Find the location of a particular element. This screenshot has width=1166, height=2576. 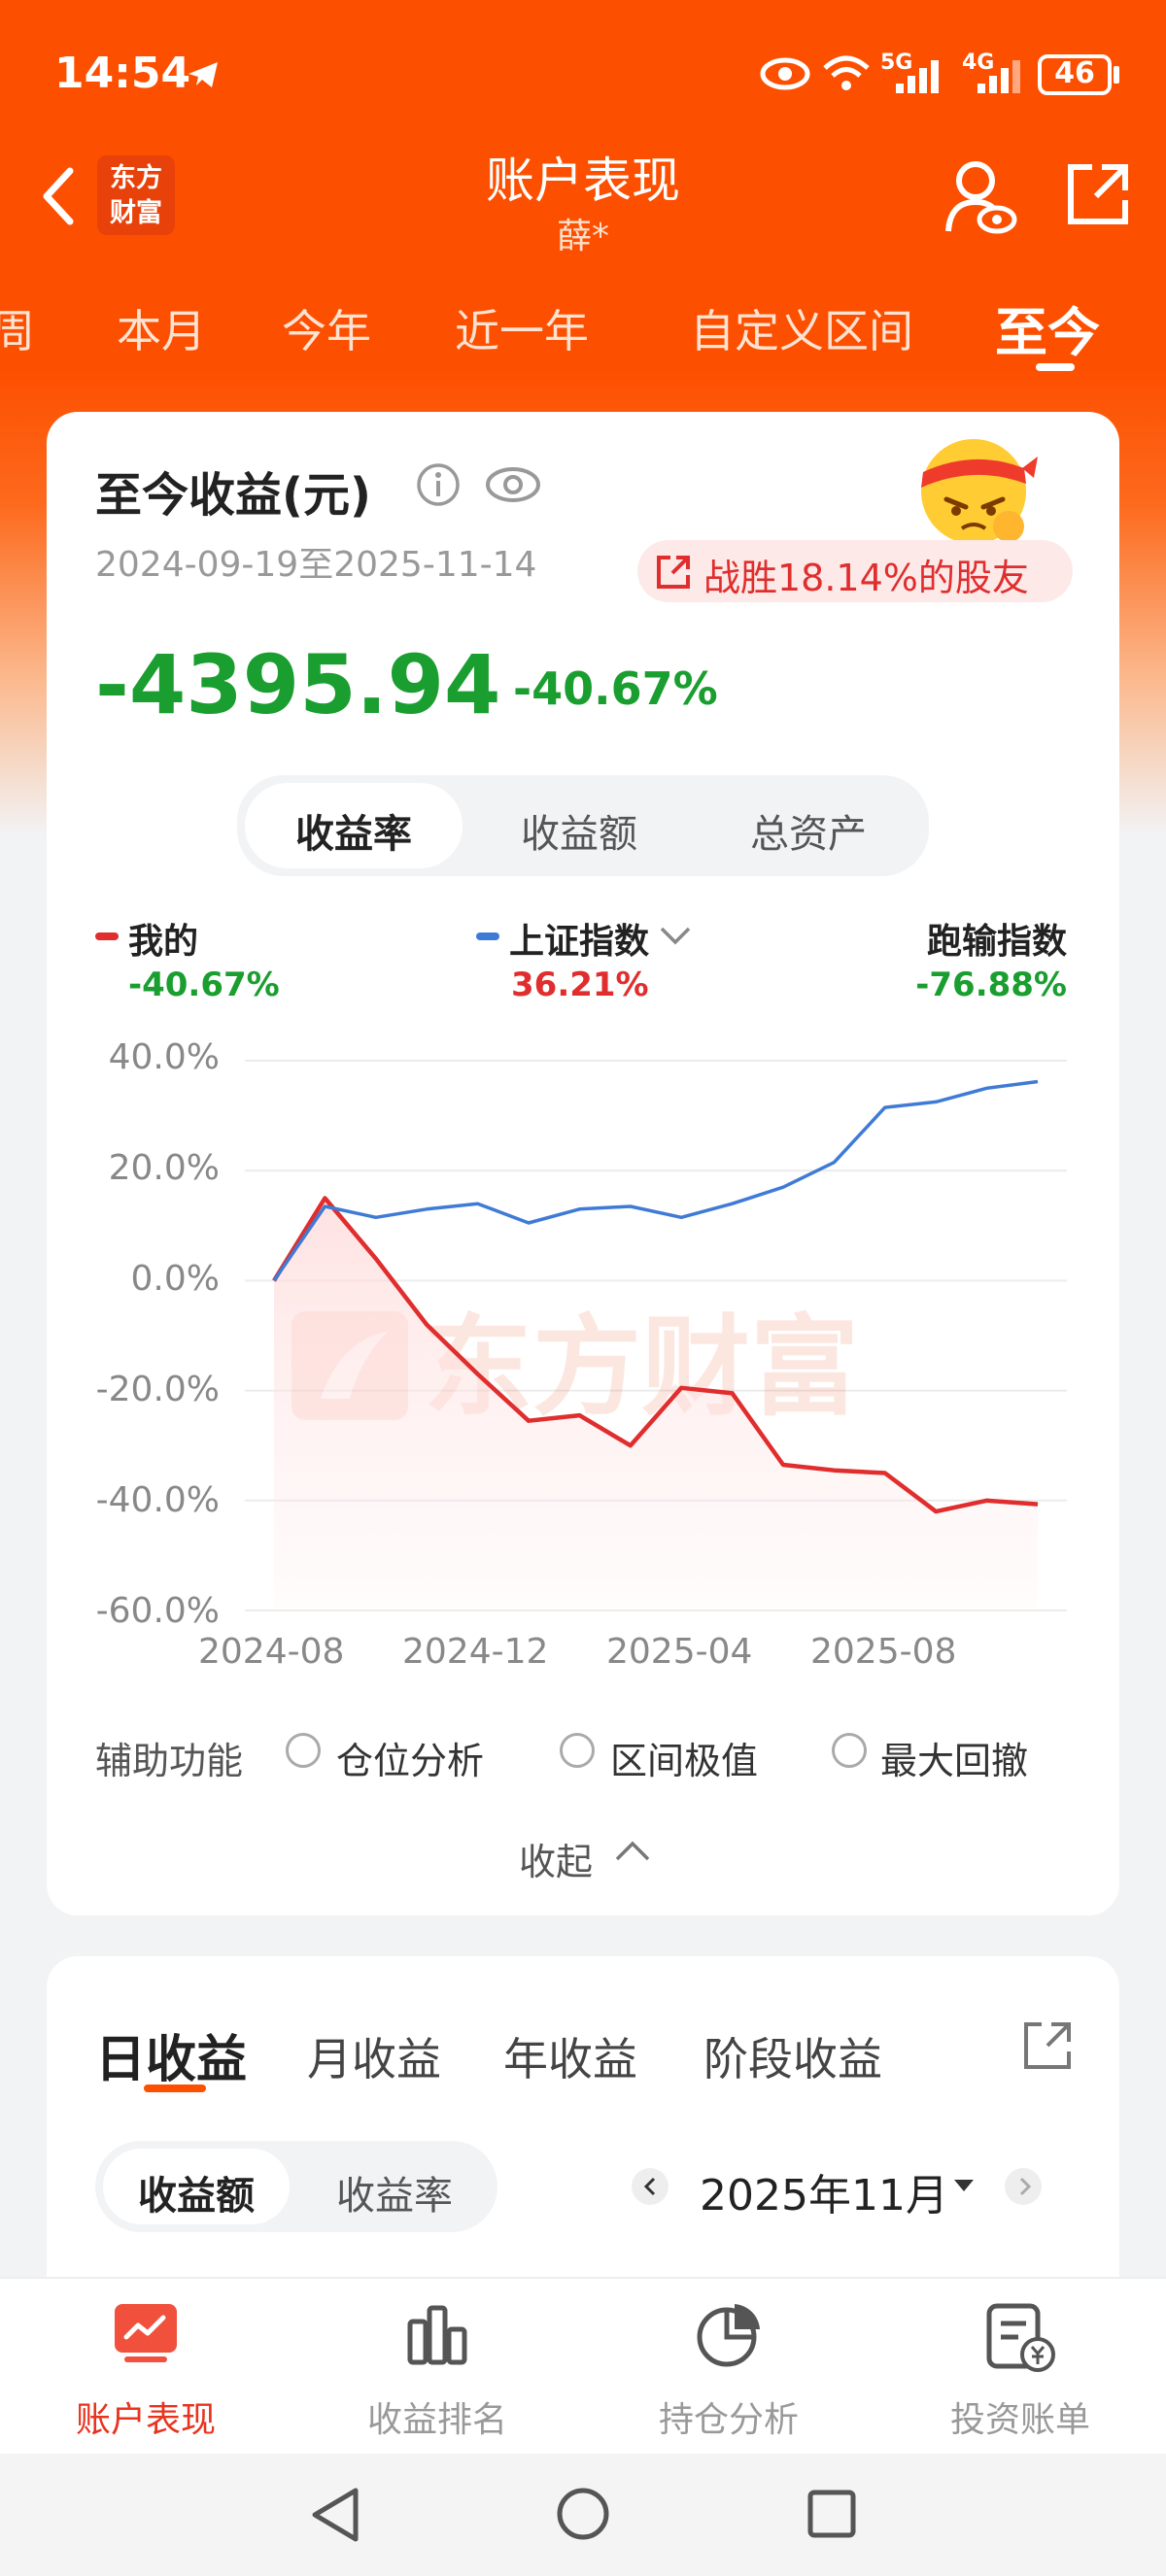

collapse-label: 收起 is located at coordinates (556, 1862).